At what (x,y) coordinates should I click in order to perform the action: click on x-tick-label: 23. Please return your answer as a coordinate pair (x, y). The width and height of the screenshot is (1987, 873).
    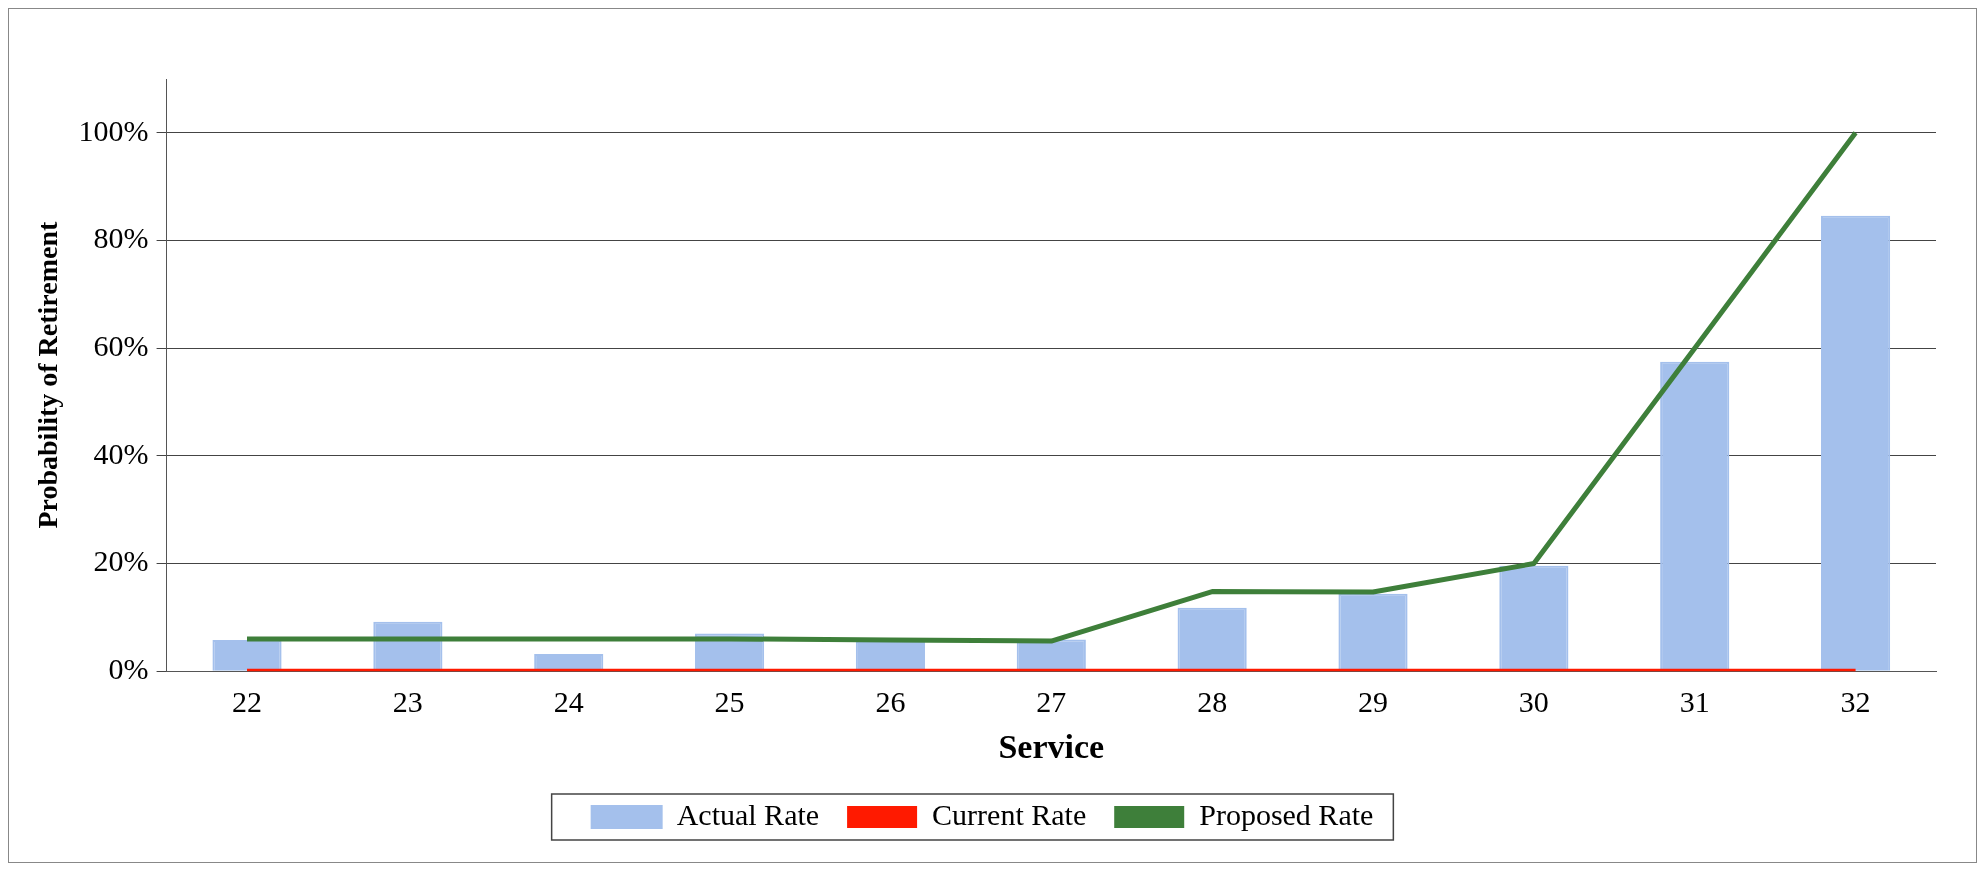
    Looking at the image, I should click on (407, 702).